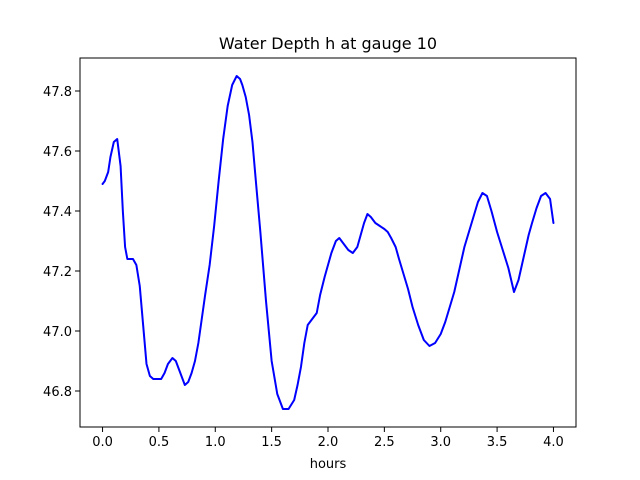  What do you see at coordinates (102, 442) in the screenshot?
I see `x-tick-label: 0.0` at bounding box center [102, 442].